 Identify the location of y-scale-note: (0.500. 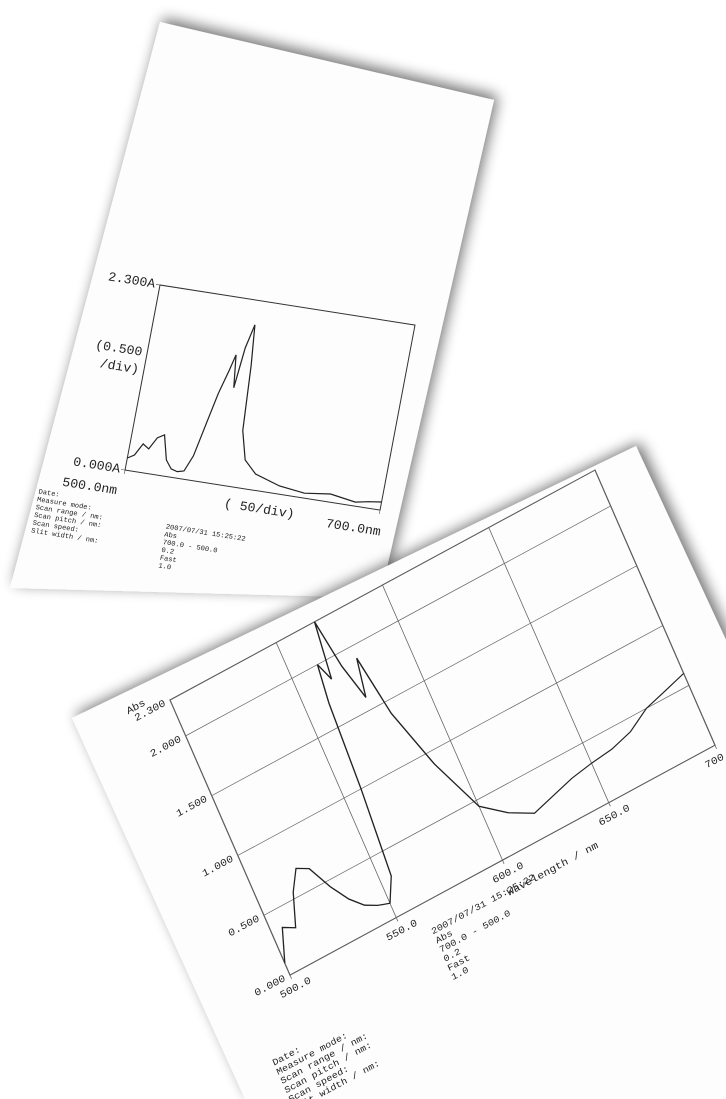
(119, 349).